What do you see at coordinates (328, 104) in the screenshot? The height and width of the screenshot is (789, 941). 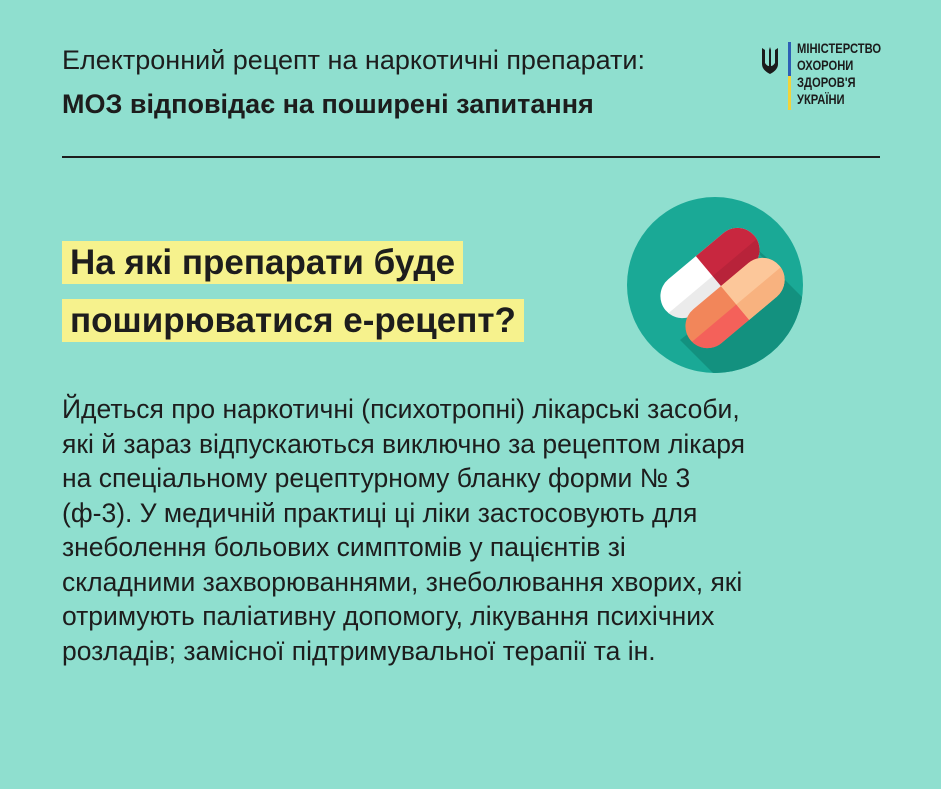 I see `header-subtitle: МОЗ відповідає на поширені запитання` at bounding box center [328, 104].